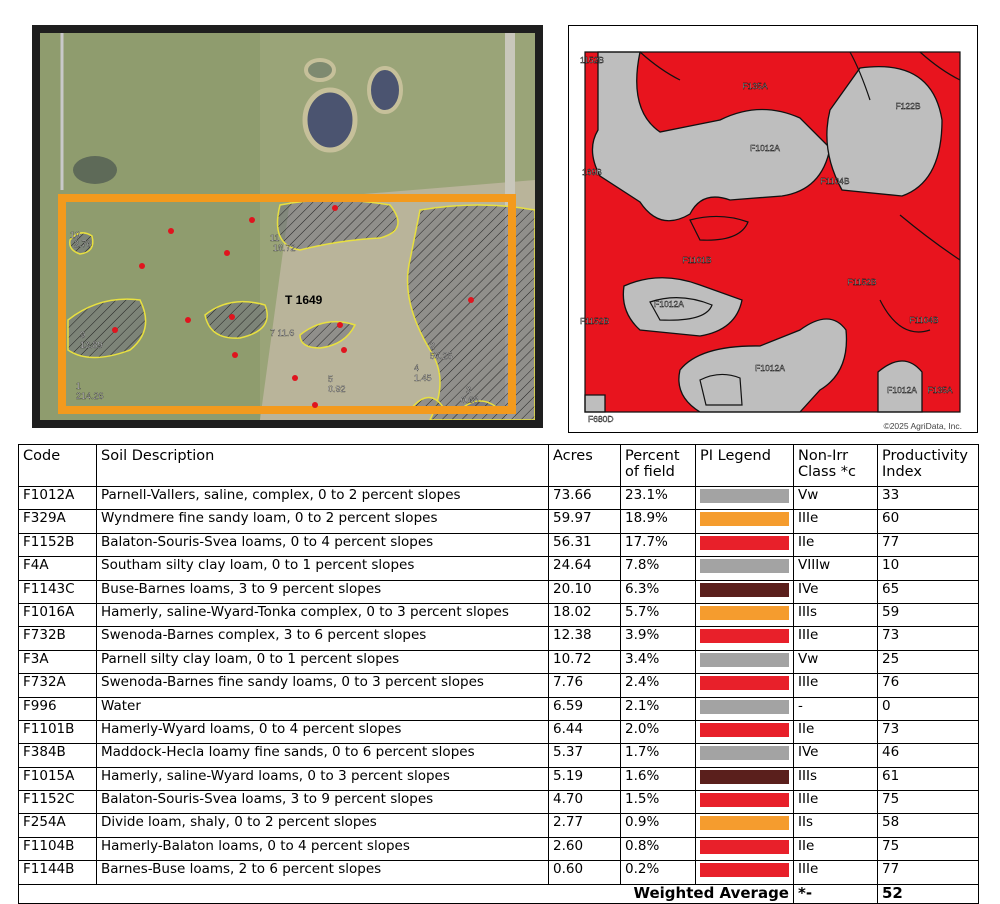  What do you see at coordinates (928, 638) in the screenshot?
I see `cell-pi: 73` at bounding box center [928, 638].